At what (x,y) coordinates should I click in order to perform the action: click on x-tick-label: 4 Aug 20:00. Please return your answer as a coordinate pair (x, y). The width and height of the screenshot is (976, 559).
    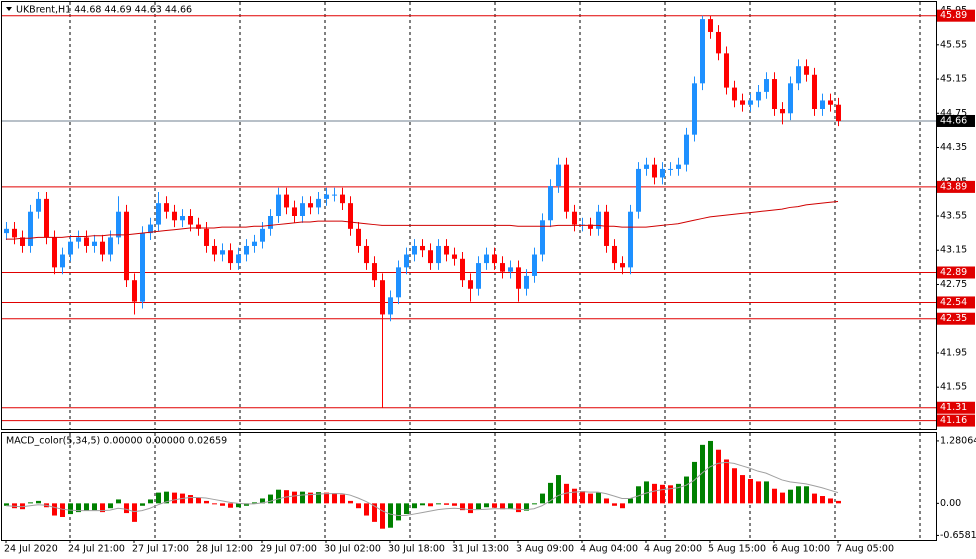
    Looking at the image, I should click on (673, 549).